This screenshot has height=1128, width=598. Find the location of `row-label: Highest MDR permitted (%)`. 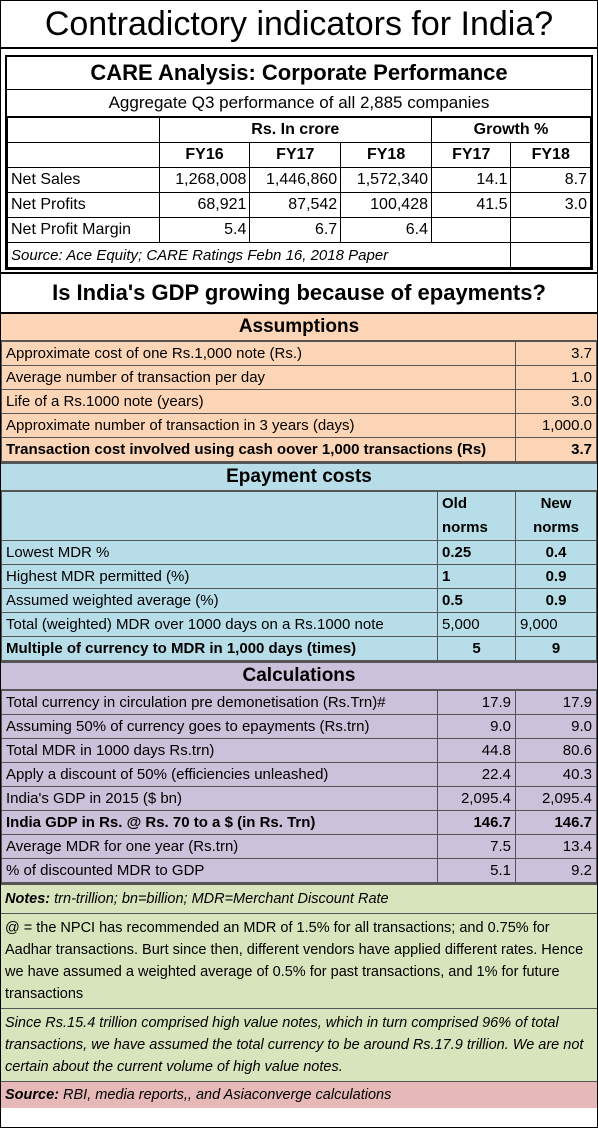

row-label: Highest MDR permitted (%) is located at coordinates (219, 576).